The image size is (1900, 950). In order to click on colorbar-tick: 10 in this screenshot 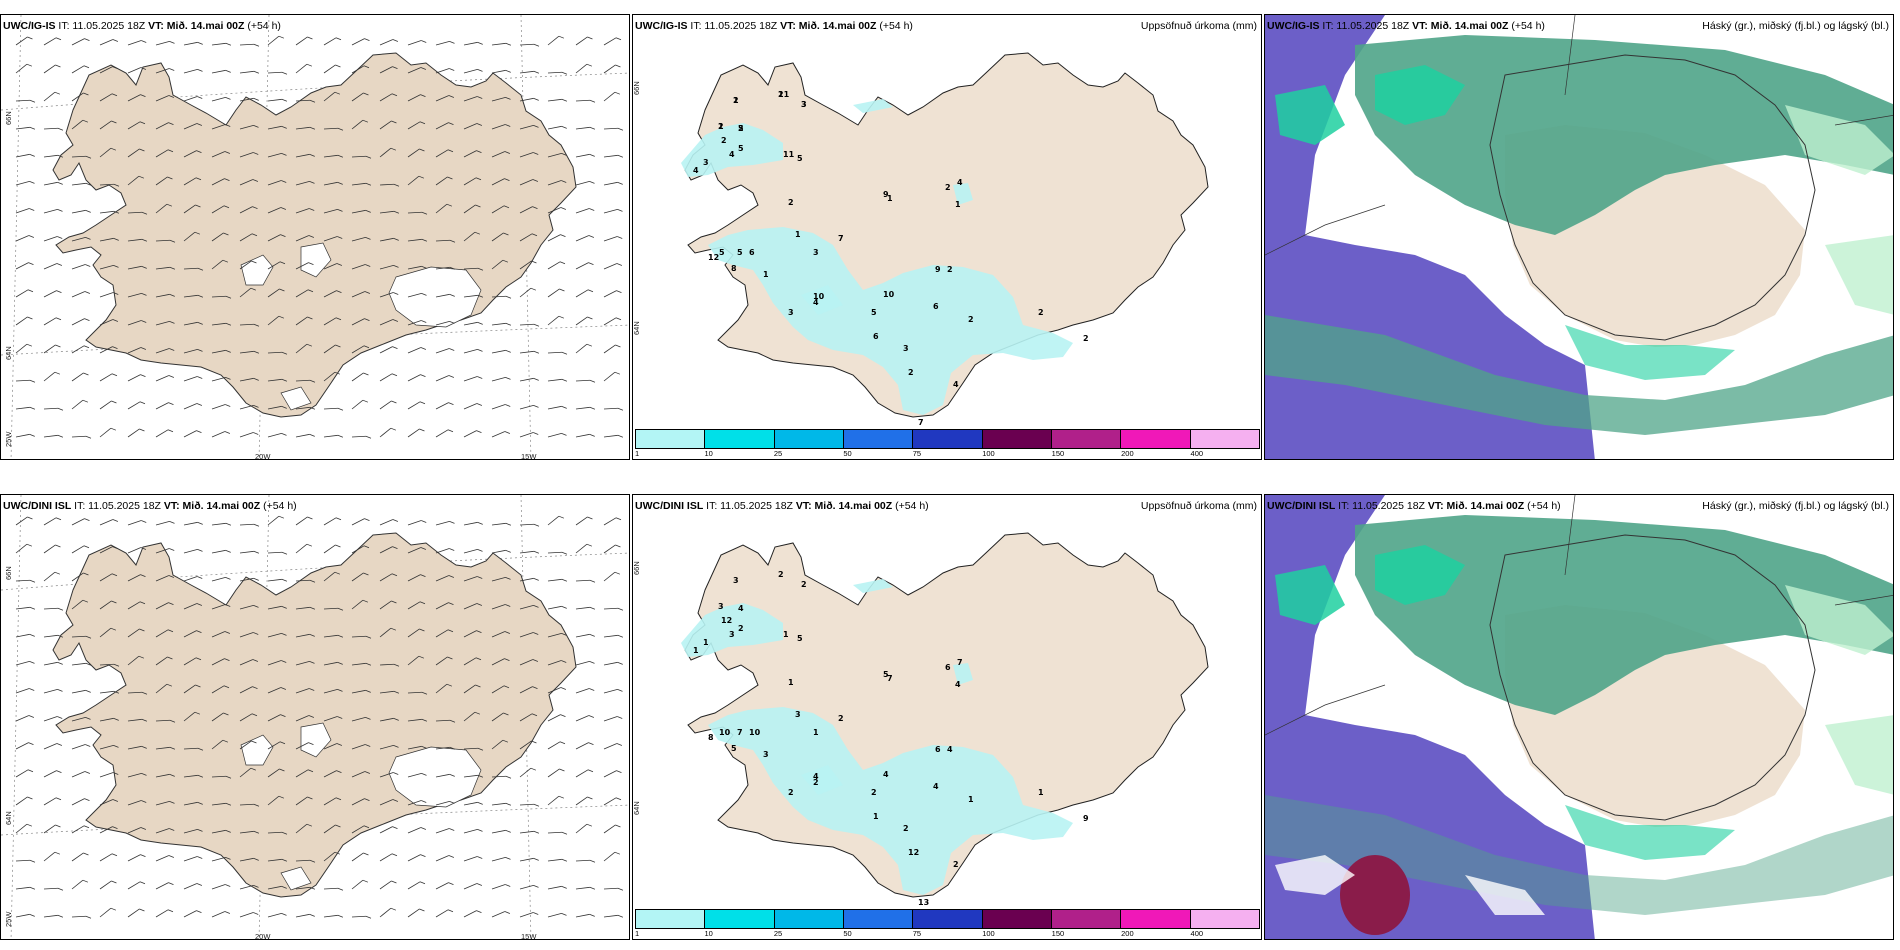, I will do `click(708, 933)`.